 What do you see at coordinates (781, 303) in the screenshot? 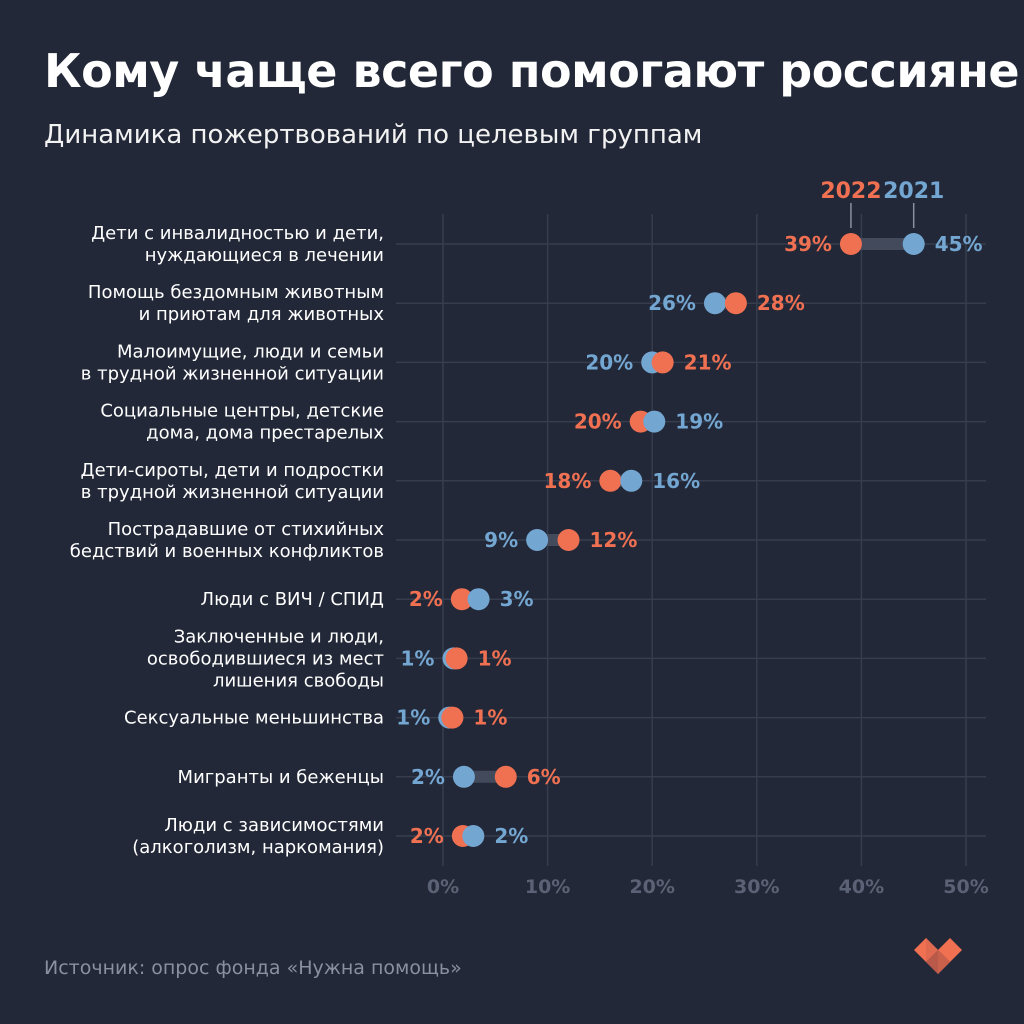
I see `value-label-2022: 28%` at bounding box center [781, 303].